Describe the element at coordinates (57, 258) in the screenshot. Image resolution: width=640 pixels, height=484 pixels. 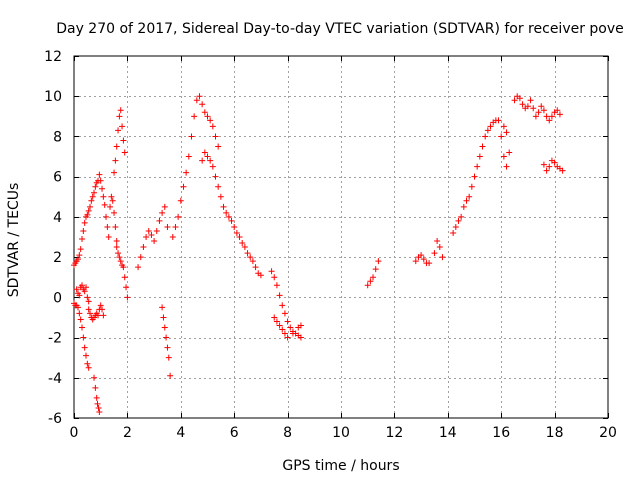
I see `y-tick-label: 2` at that location.